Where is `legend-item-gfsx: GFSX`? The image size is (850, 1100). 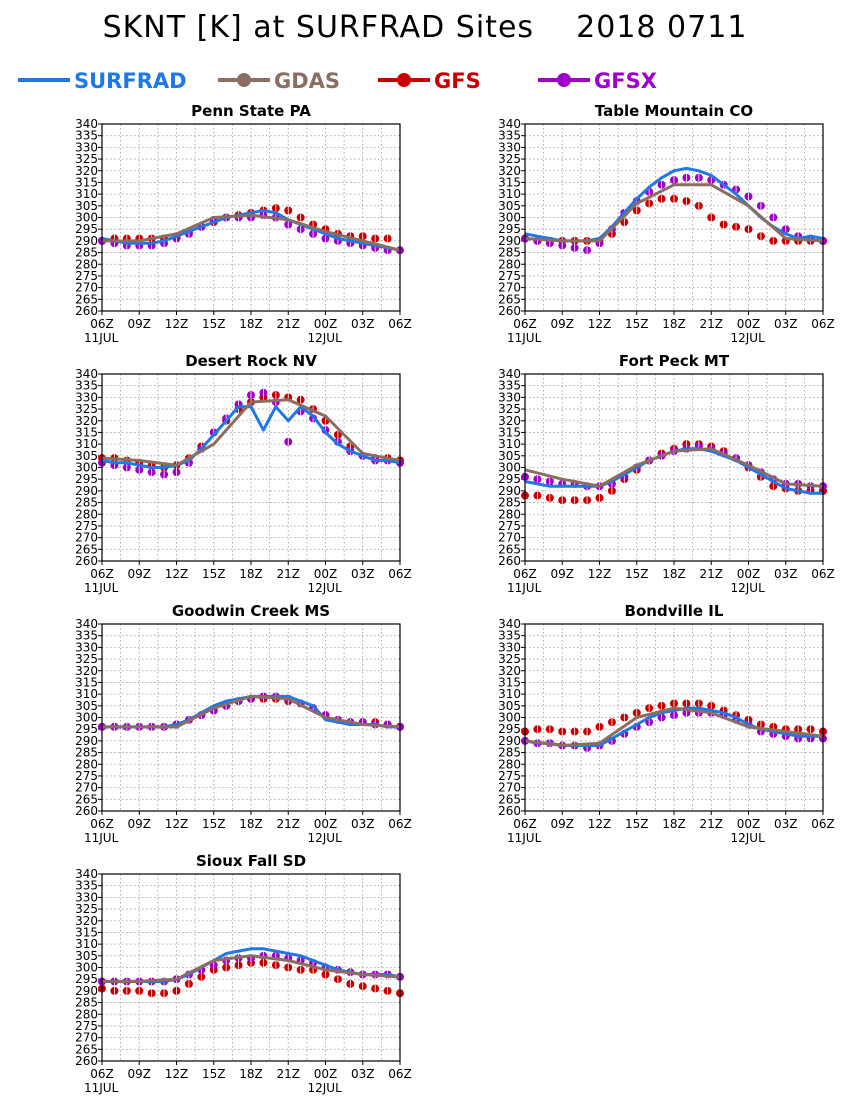
legend-item-gfsx: GFSX is located at coordinates (597, 81).